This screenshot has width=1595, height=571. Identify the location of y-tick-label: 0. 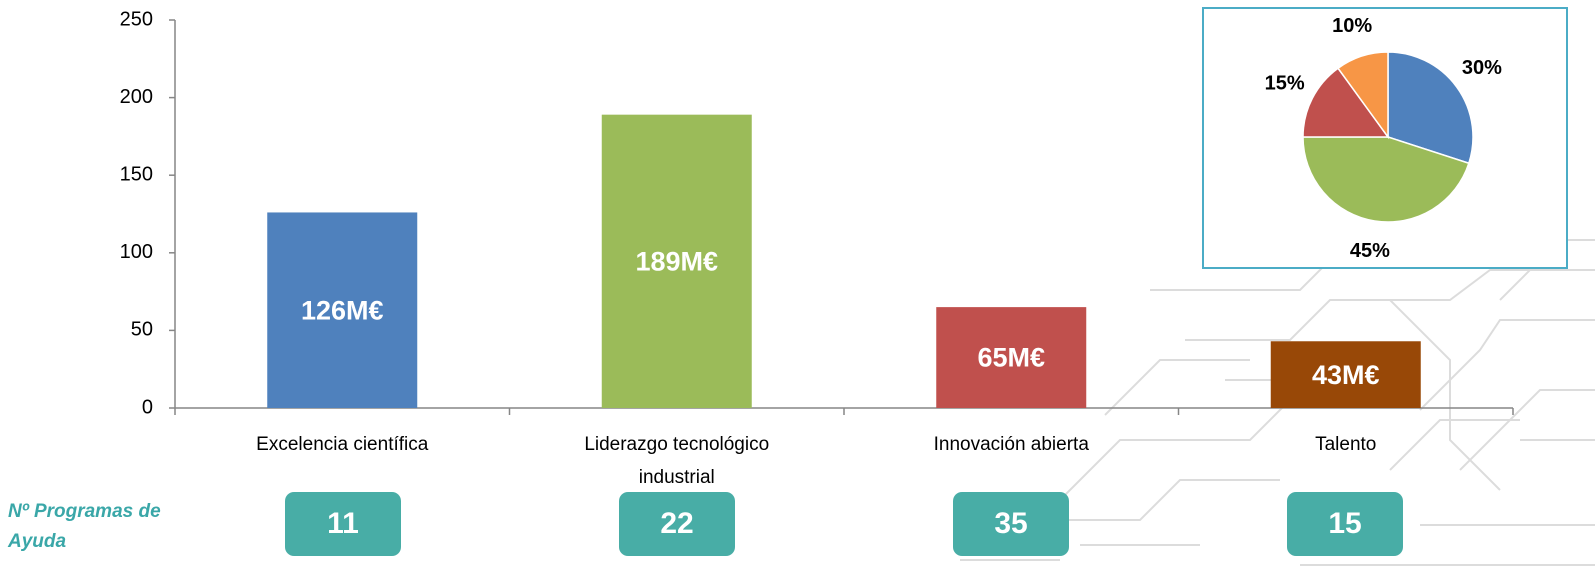
(147, 407).